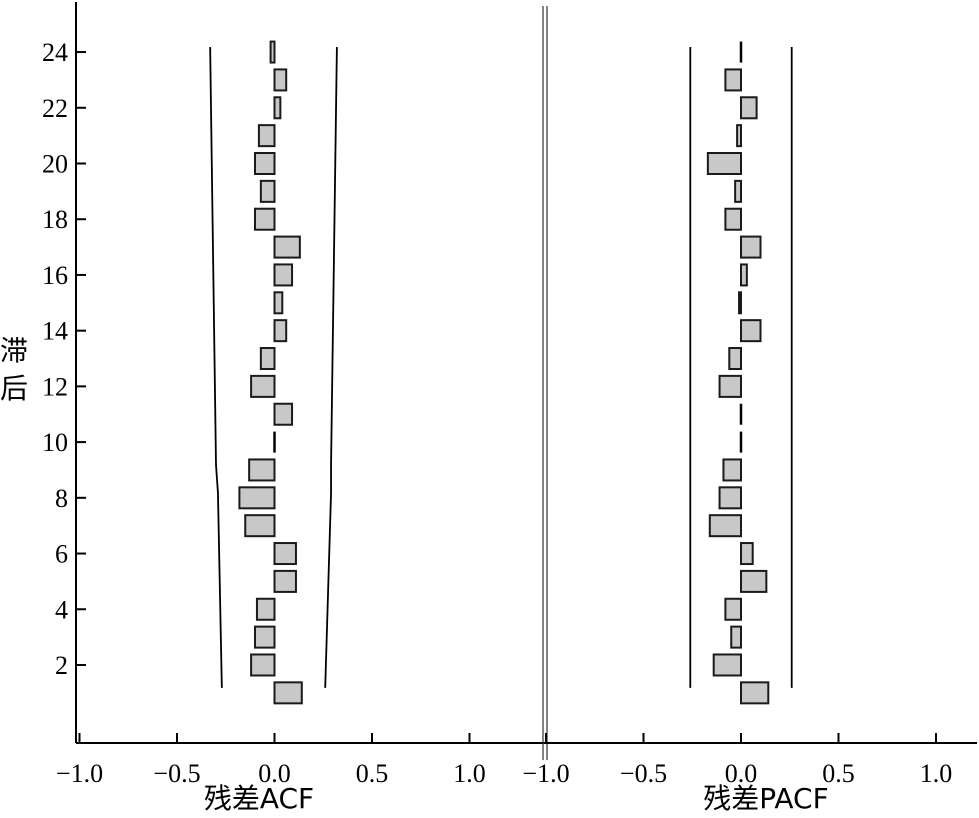 The width and height of the screenshot is (979, 818). What do you see at coordinates (55, 275) in the screenshot?
I see `y-tick-label: 16` at bounding box center [55, 275].